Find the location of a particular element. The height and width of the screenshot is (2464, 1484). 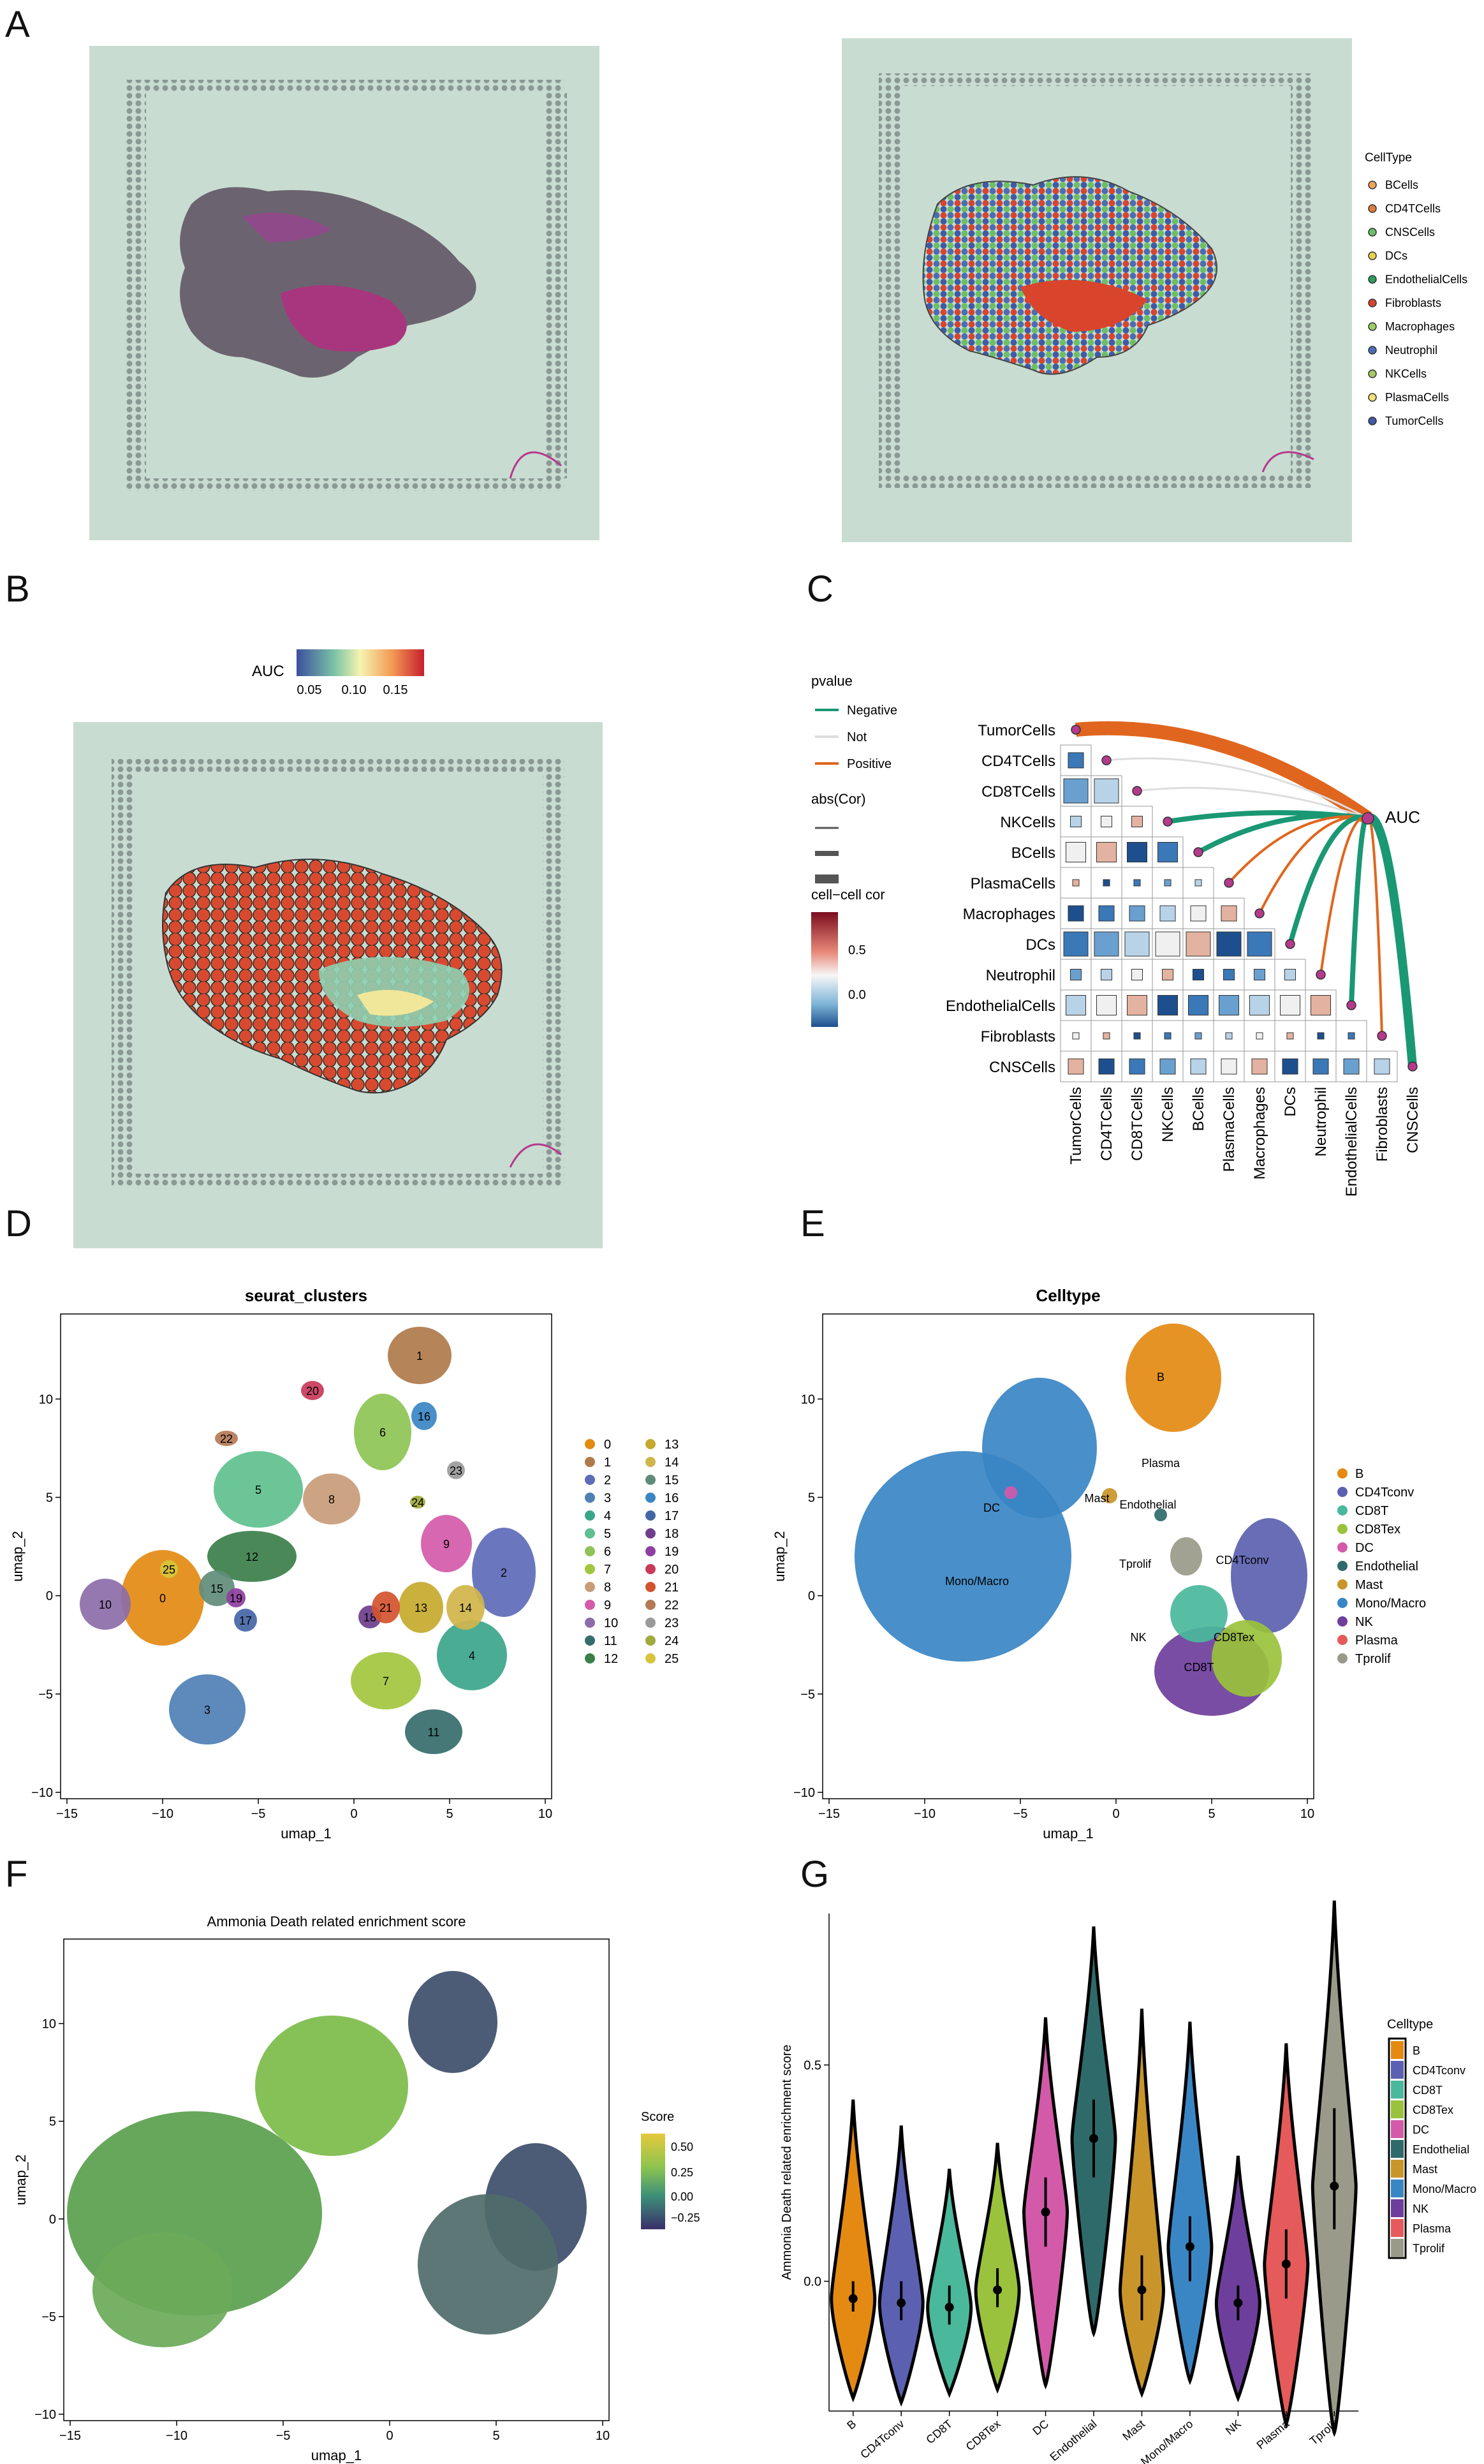

matrix-row-label: CD8TCells is located at coordinates (1018, 791).